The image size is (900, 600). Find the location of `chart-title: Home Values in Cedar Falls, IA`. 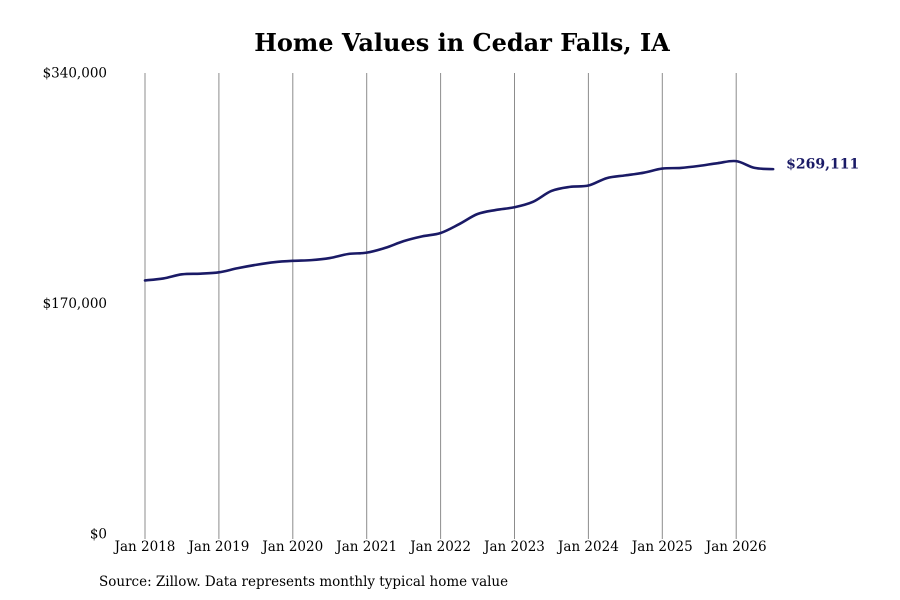

chart-title: Home Values in Cedar Falls, IA is located at coordinates (462, 42).